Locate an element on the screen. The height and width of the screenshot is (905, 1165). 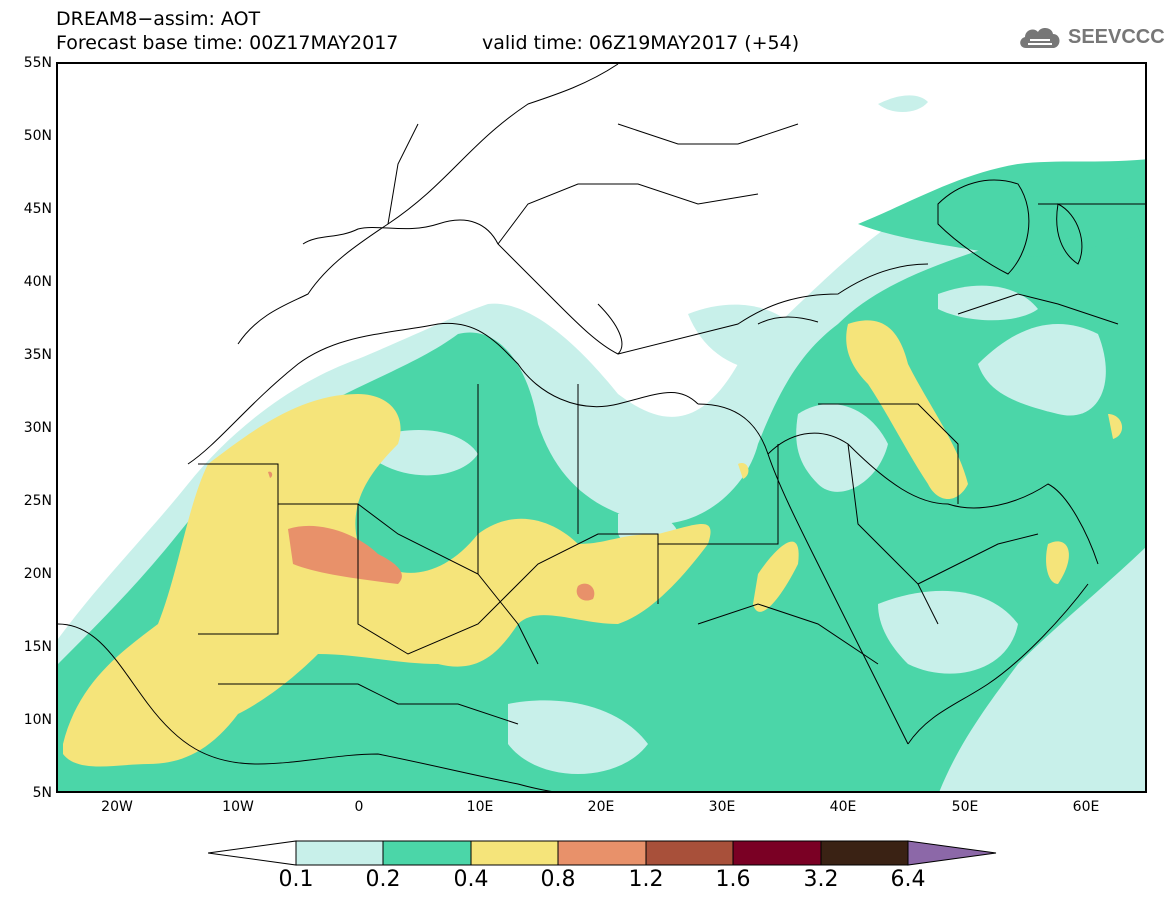
lat-label-20n: 20N is located at coordinates (37, 574).